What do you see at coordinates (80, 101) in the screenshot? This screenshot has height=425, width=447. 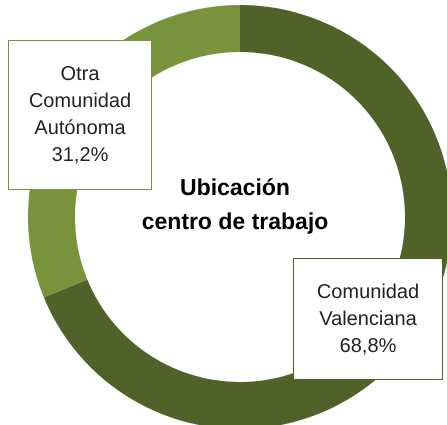 I see `slice-label: Otra Comunidad Autónoma` at bounding box center [80, 101].